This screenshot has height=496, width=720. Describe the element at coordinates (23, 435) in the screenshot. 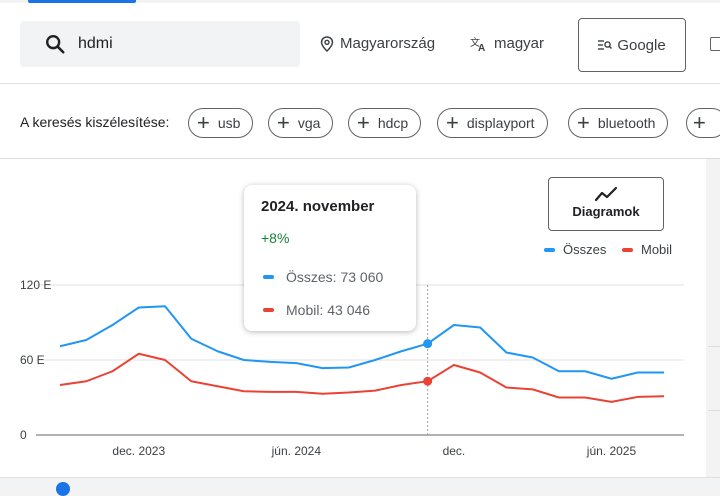

I see `y-tick-label: 0` at that location.